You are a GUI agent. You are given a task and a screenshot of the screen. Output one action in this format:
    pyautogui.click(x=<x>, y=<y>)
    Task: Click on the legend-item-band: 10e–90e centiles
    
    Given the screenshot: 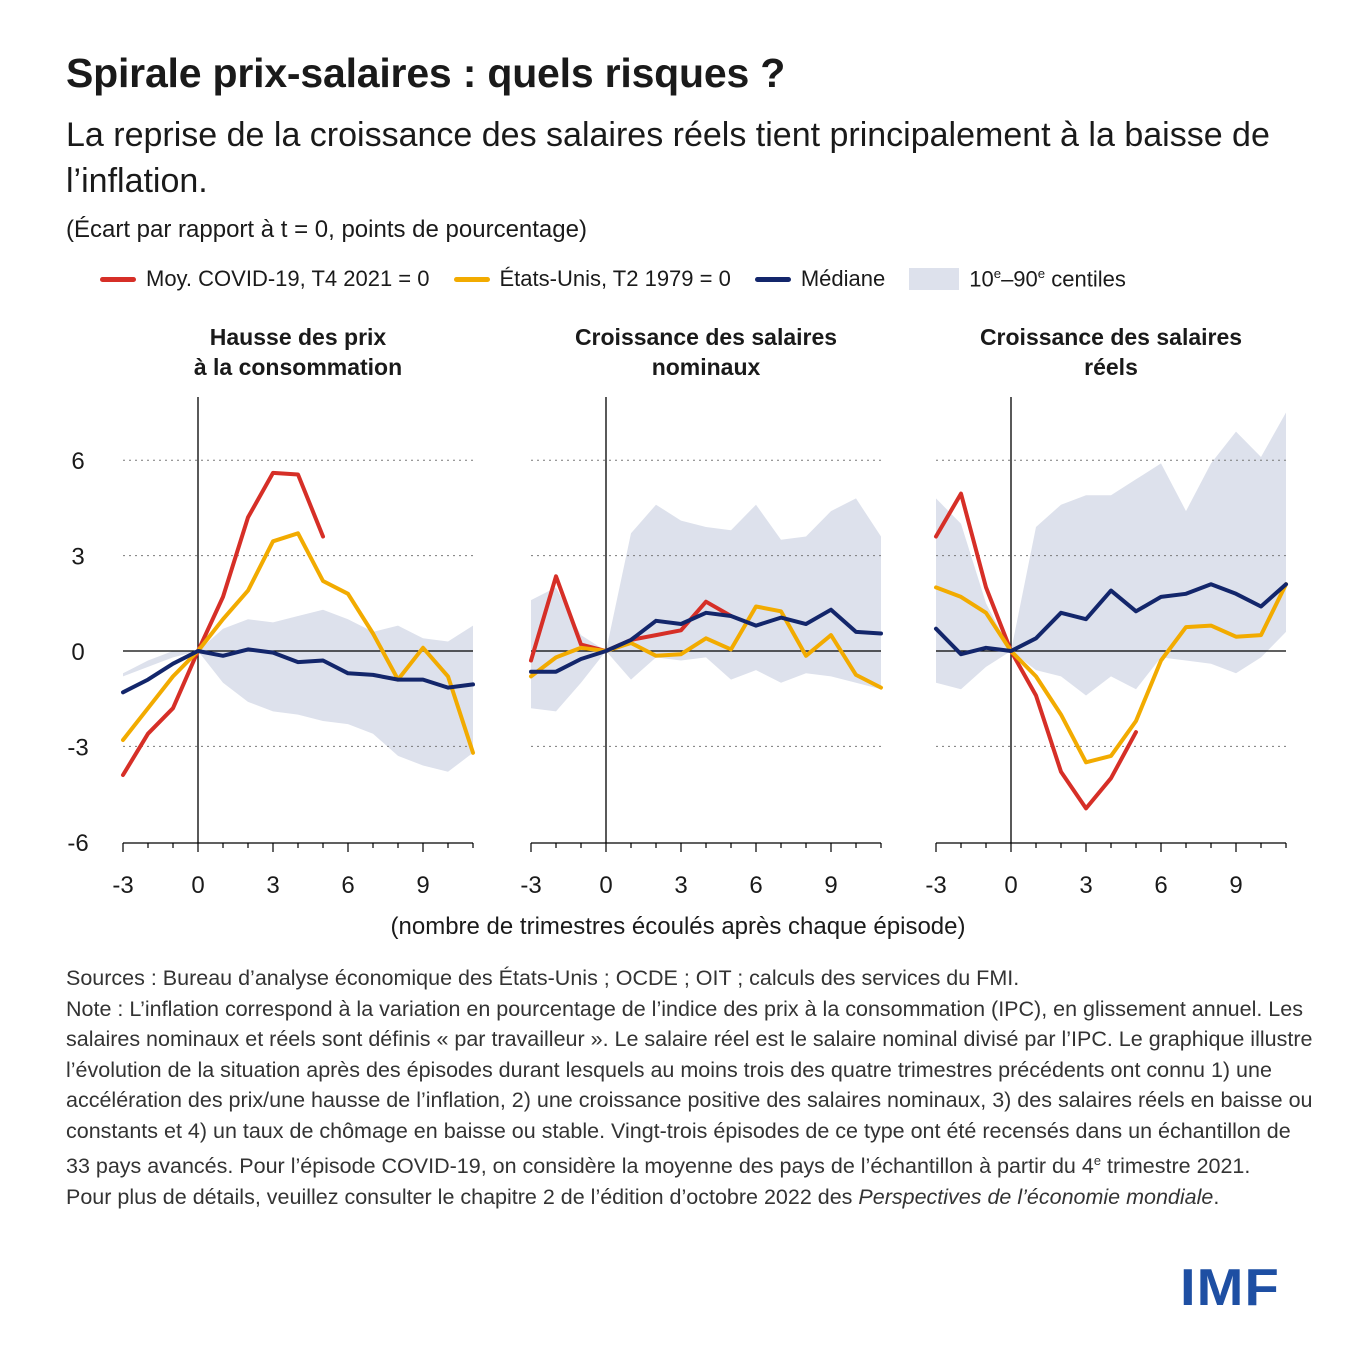 What is the action you would take?
    pyautogui.click(x=1017, y=279)
    